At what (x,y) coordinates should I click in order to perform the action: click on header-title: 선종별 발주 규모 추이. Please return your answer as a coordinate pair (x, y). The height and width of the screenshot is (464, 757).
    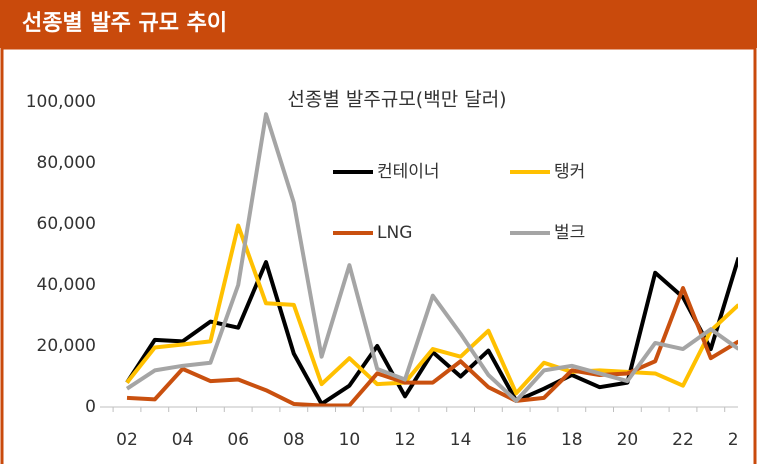
    Looking at the image, I should click on (378, 24).